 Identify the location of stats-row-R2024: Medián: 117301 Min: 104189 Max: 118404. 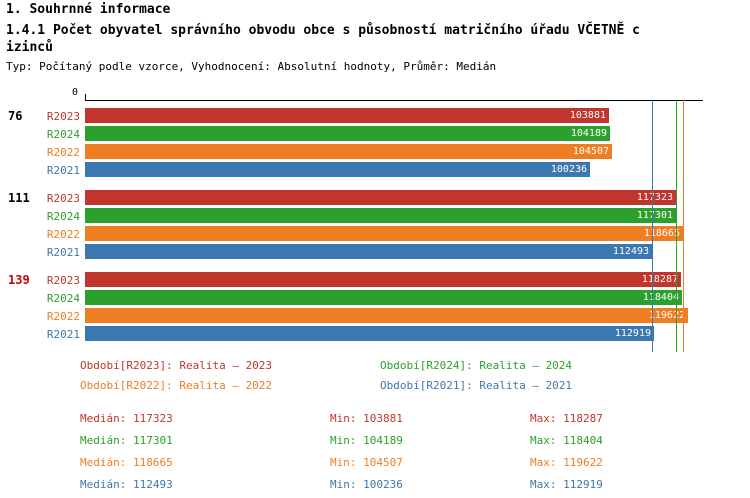
(410, 441).